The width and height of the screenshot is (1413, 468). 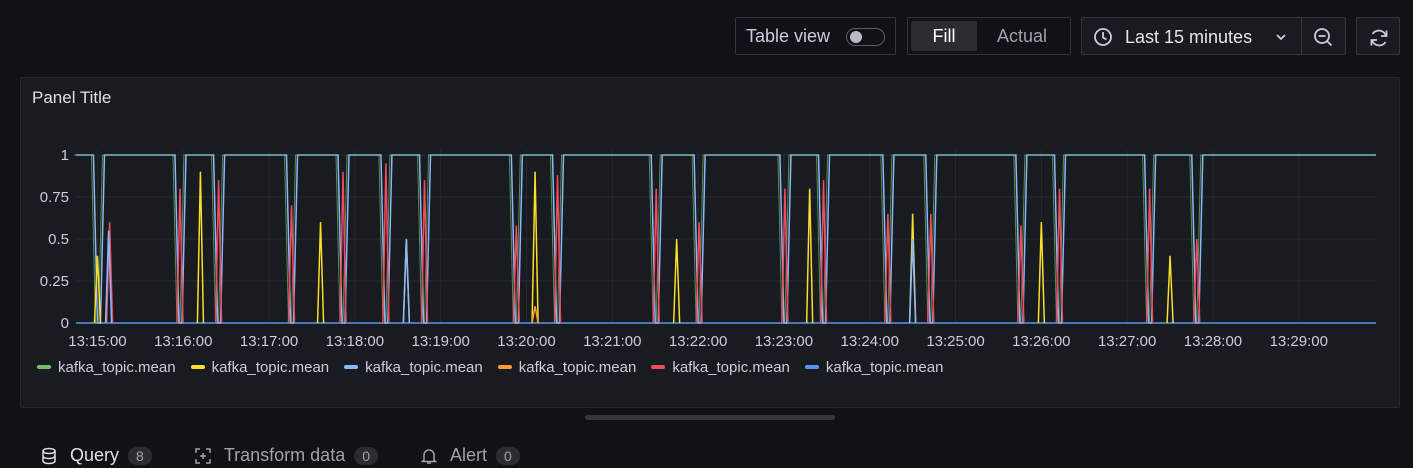 I want to click on series-spike-orange, so click(x=535, y=315).